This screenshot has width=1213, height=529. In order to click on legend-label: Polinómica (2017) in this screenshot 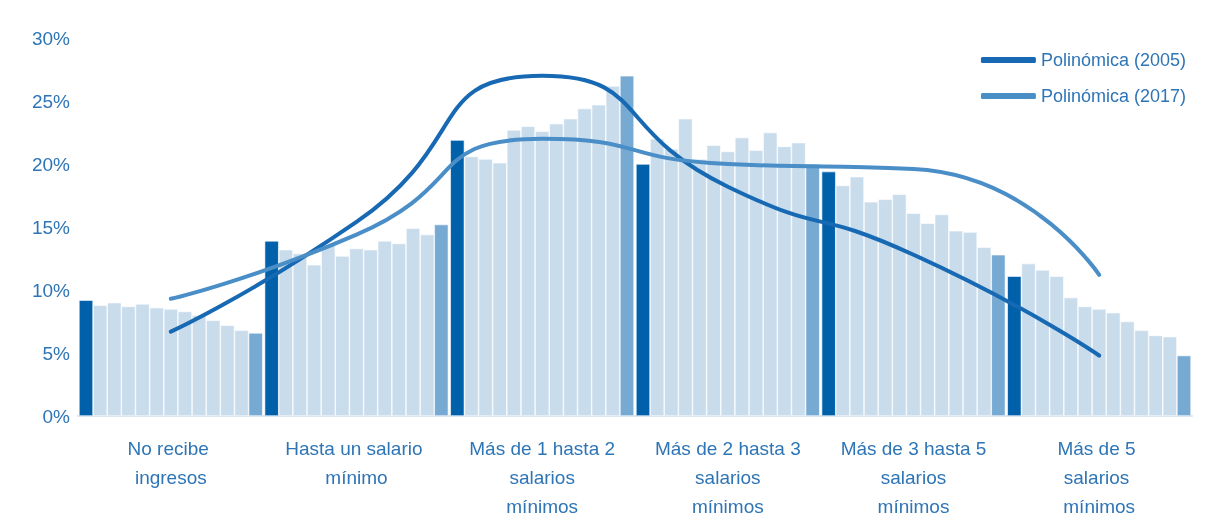, I will do `click(1113, 96)`.